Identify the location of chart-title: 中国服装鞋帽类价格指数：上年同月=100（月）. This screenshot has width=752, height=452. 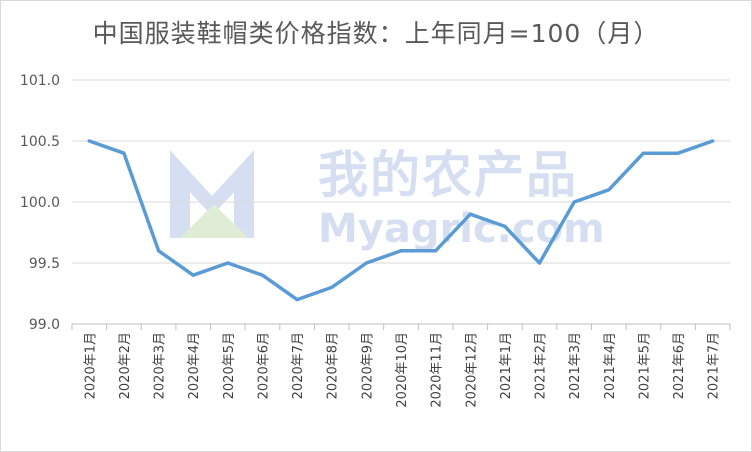
(376, 33).